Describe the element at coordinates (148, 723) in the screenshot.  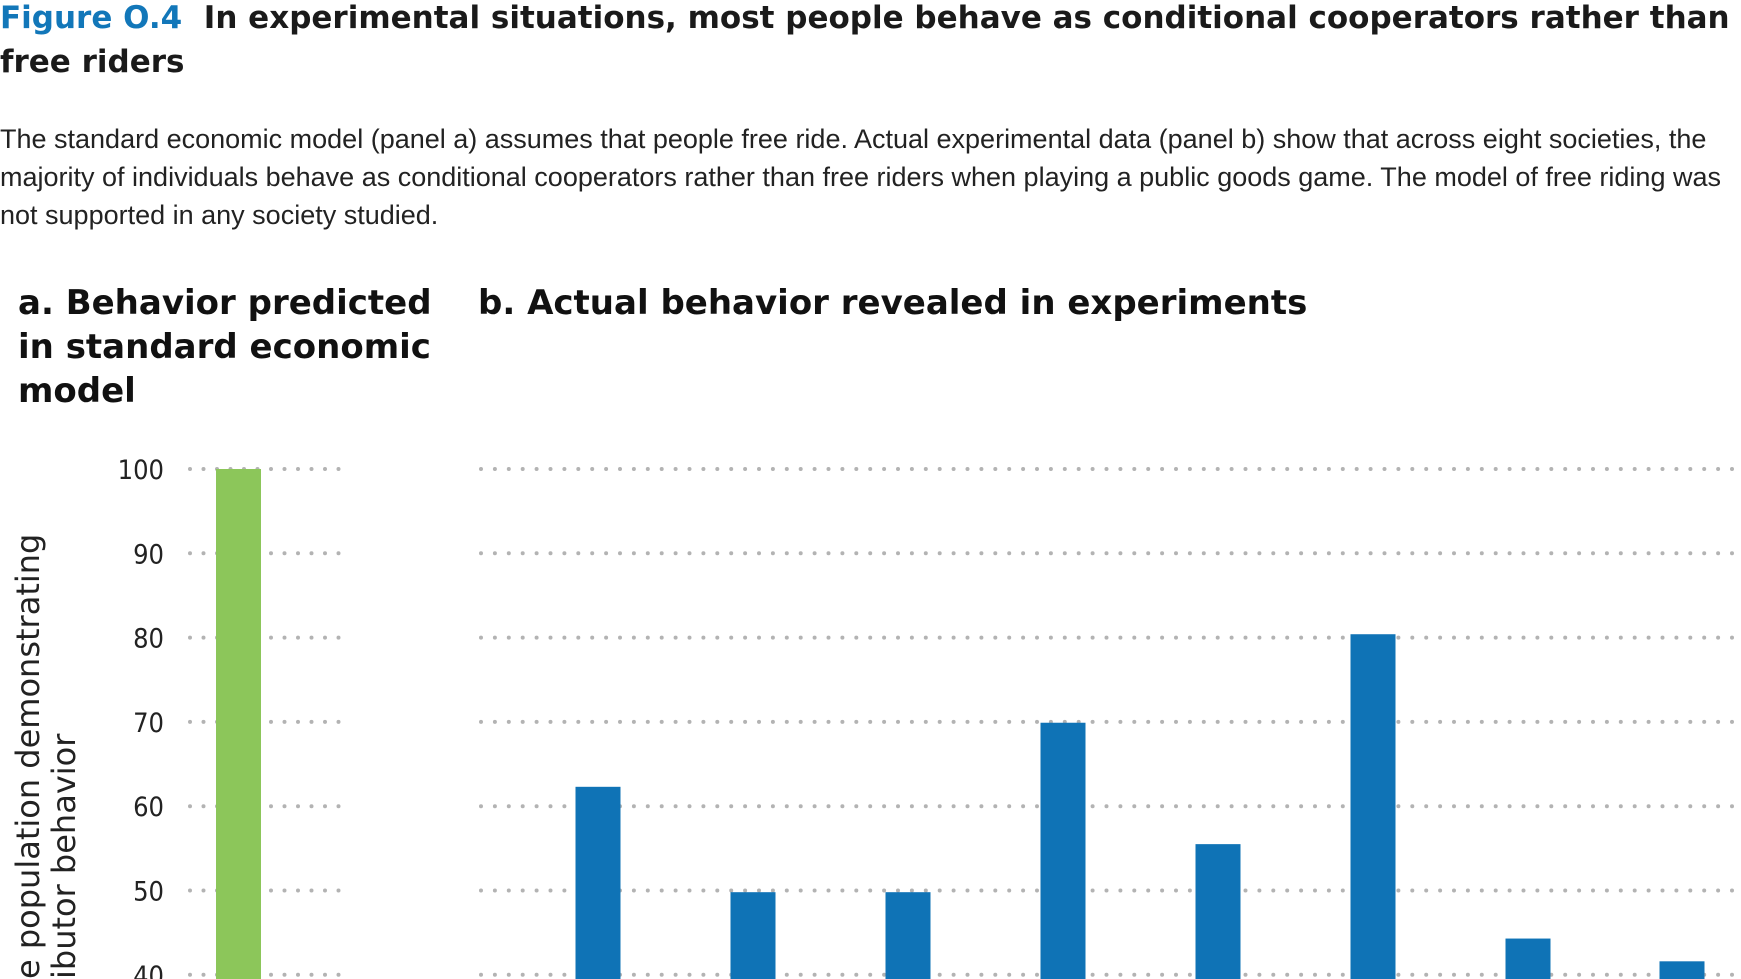
I see `y-tick-label: 70` at that location.